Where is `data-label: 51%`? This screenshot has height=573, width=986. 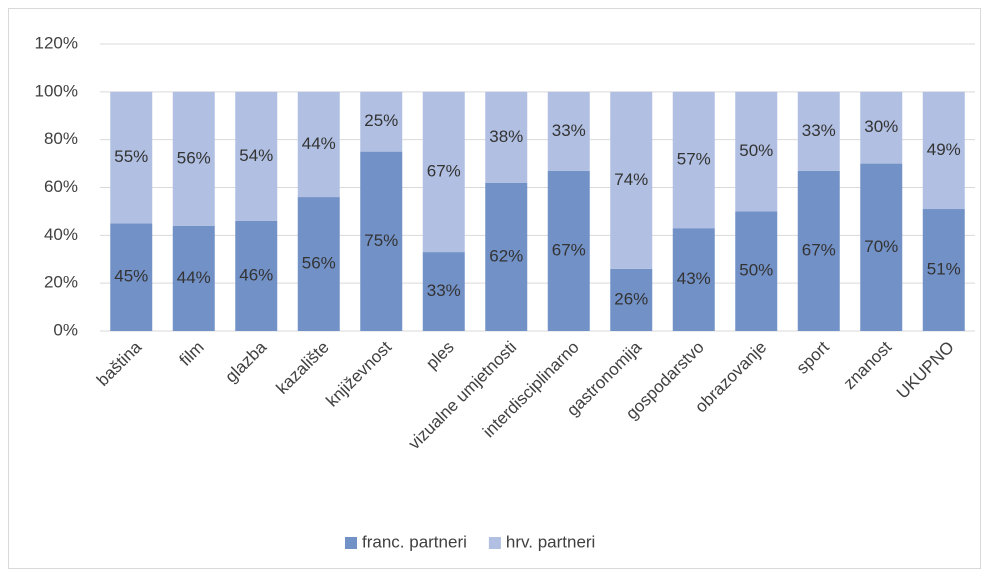 data-label: 51% is located at coordinates (944, 268).